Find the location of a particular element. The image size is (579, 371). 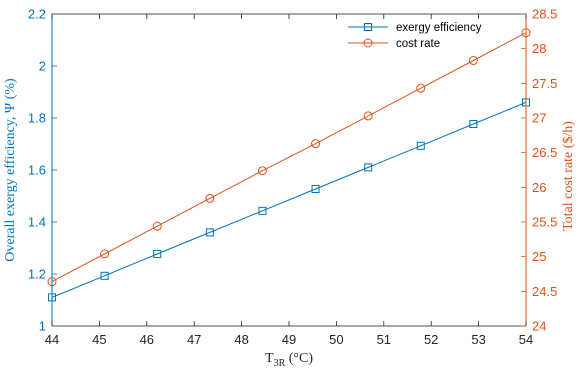

x-tick-label: 44 is located at coordinates (52, 339).